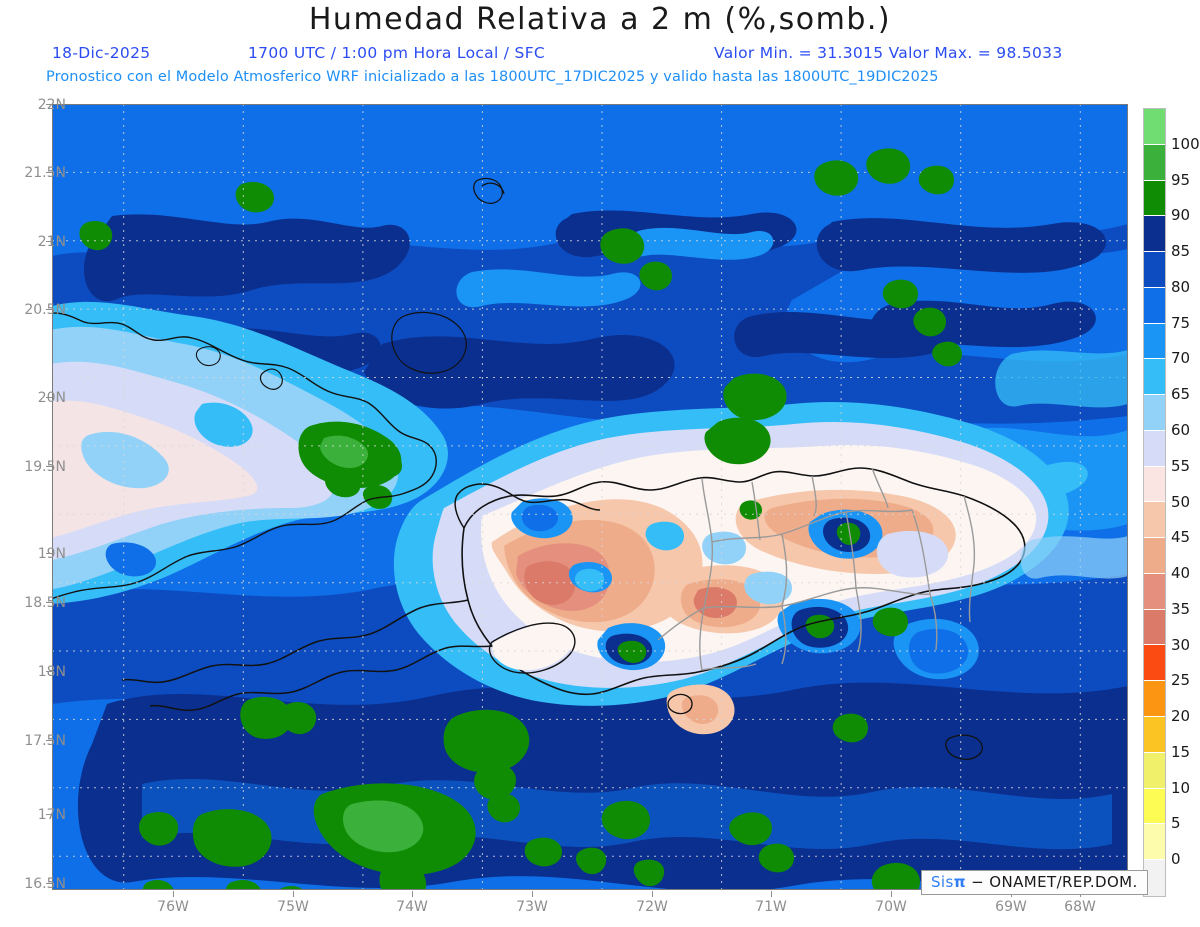 The height and width of the screenshot is (927, 1200). I want to click on x-tick-label: 70W, so click(891, 907).